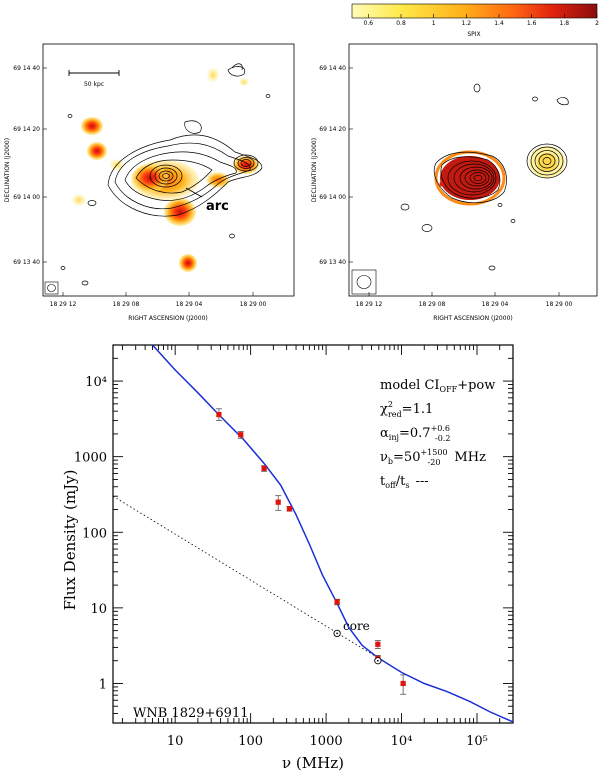 This screenshot has width=600, height=778. Describe the element at coordinates (597, 23) in the screenshot. I see `colorbar-tick-label: 2` at that location.